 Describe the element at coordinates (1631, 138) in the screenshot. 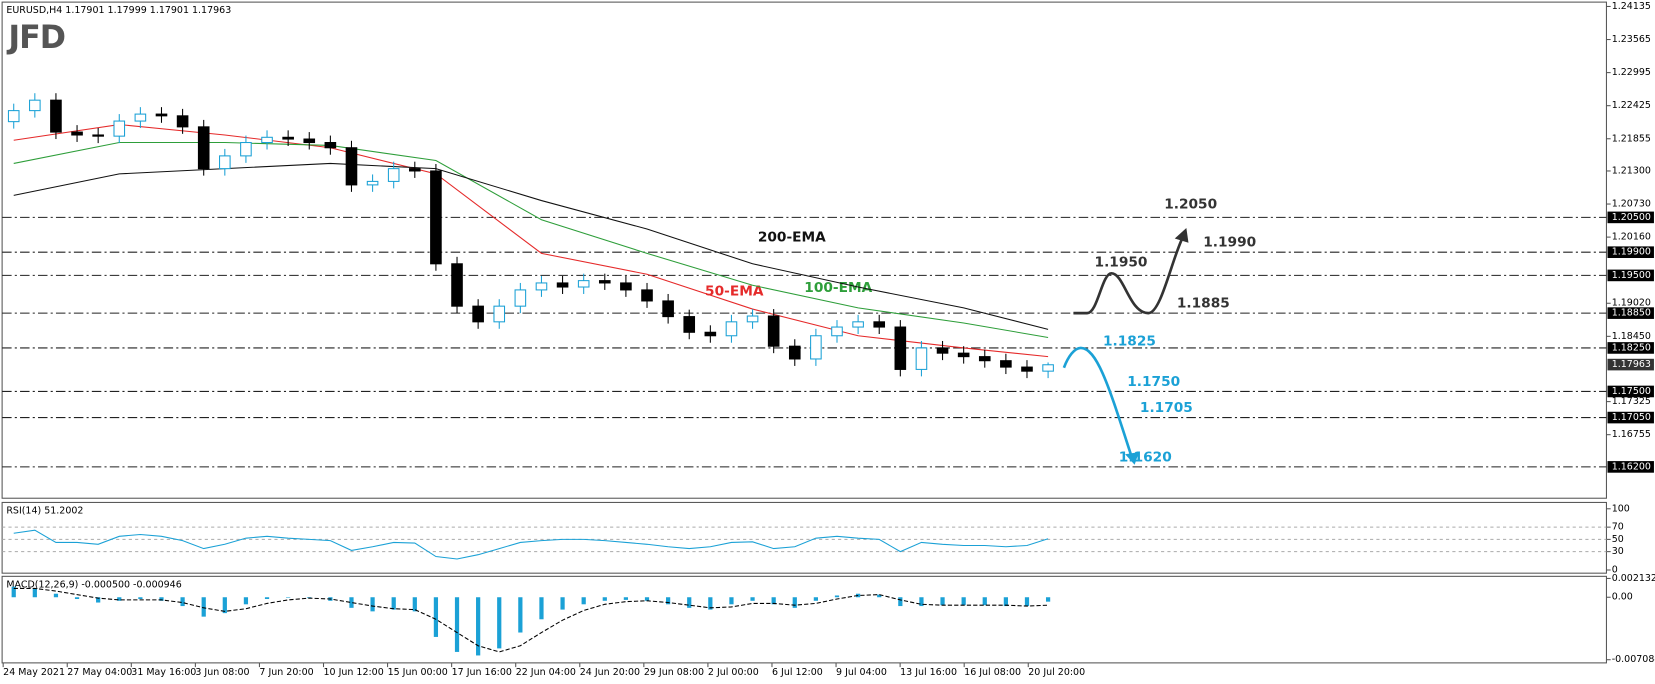

I see `y-tick-label: 1.21855` at that location.